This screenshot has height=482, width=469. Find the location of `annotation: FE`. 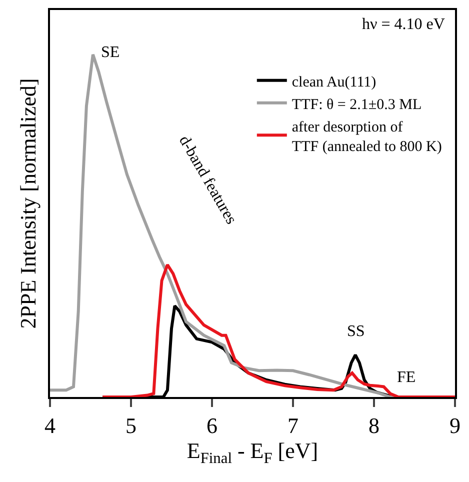

annotation: FE is located at coordinates (406, 377).